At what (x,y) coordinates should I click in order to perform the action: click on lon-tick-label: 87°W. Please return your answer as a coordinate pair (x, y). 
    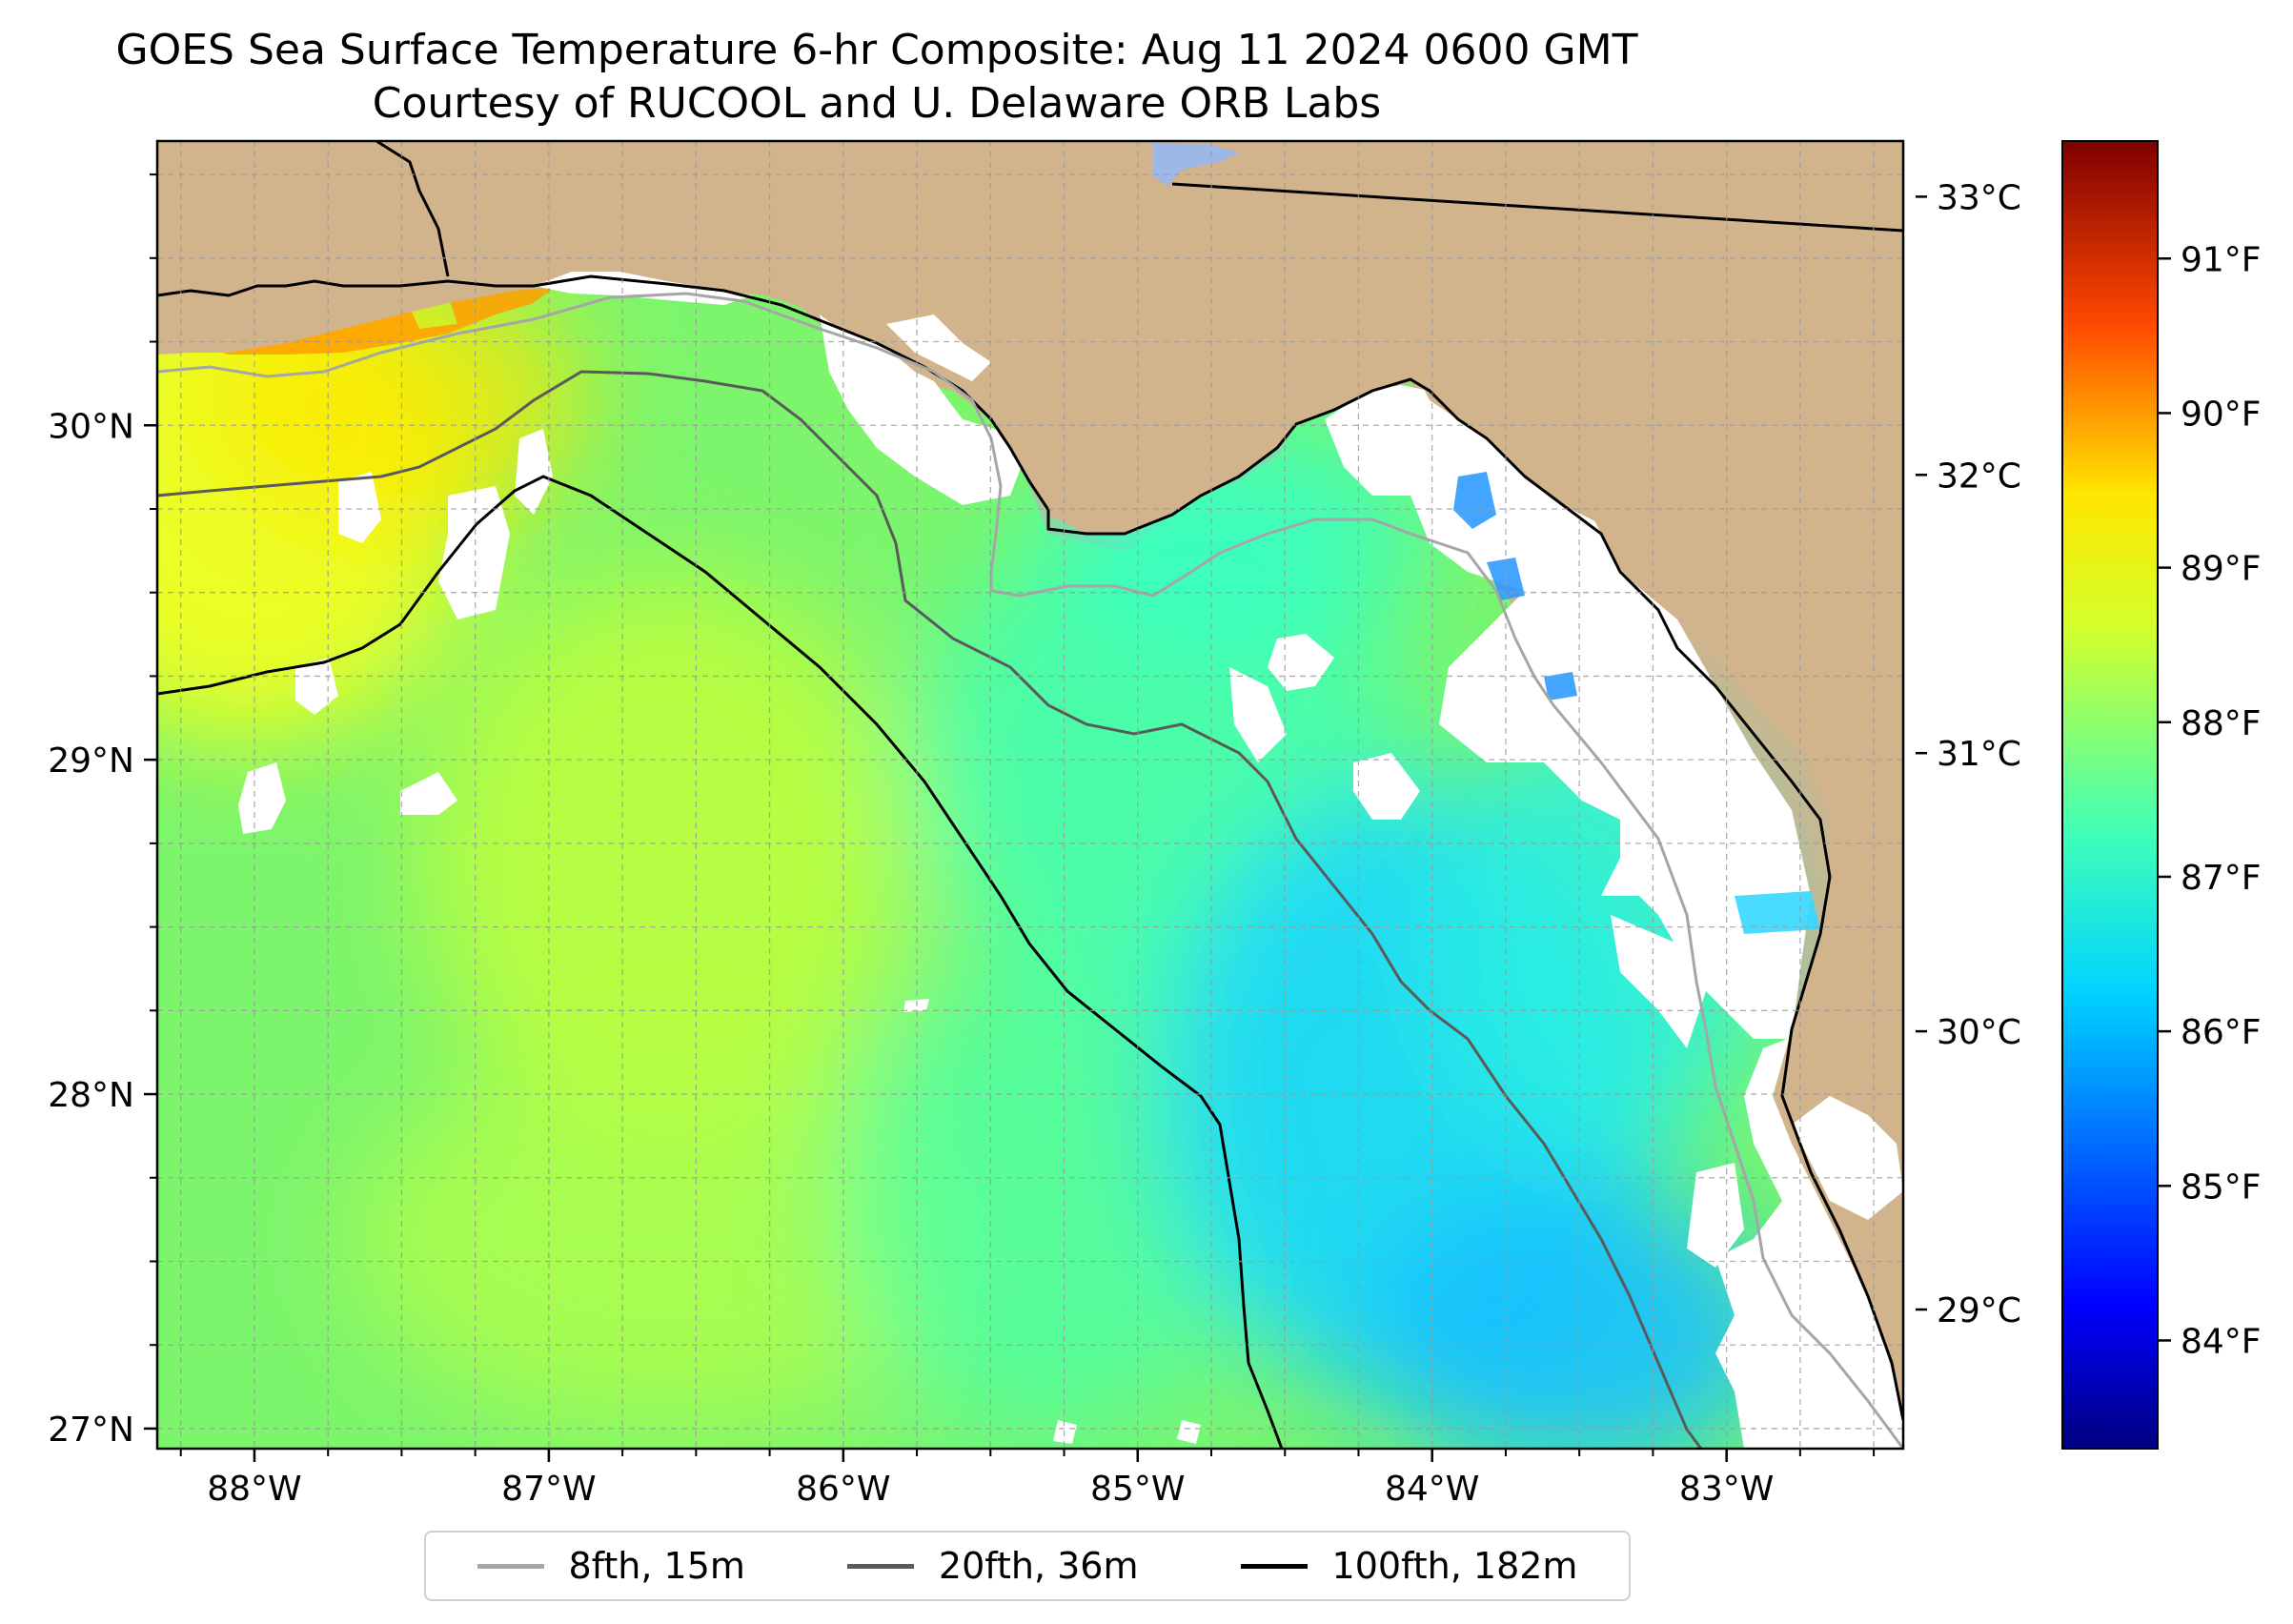
    Looking at the image, I should click on (548, 1489).